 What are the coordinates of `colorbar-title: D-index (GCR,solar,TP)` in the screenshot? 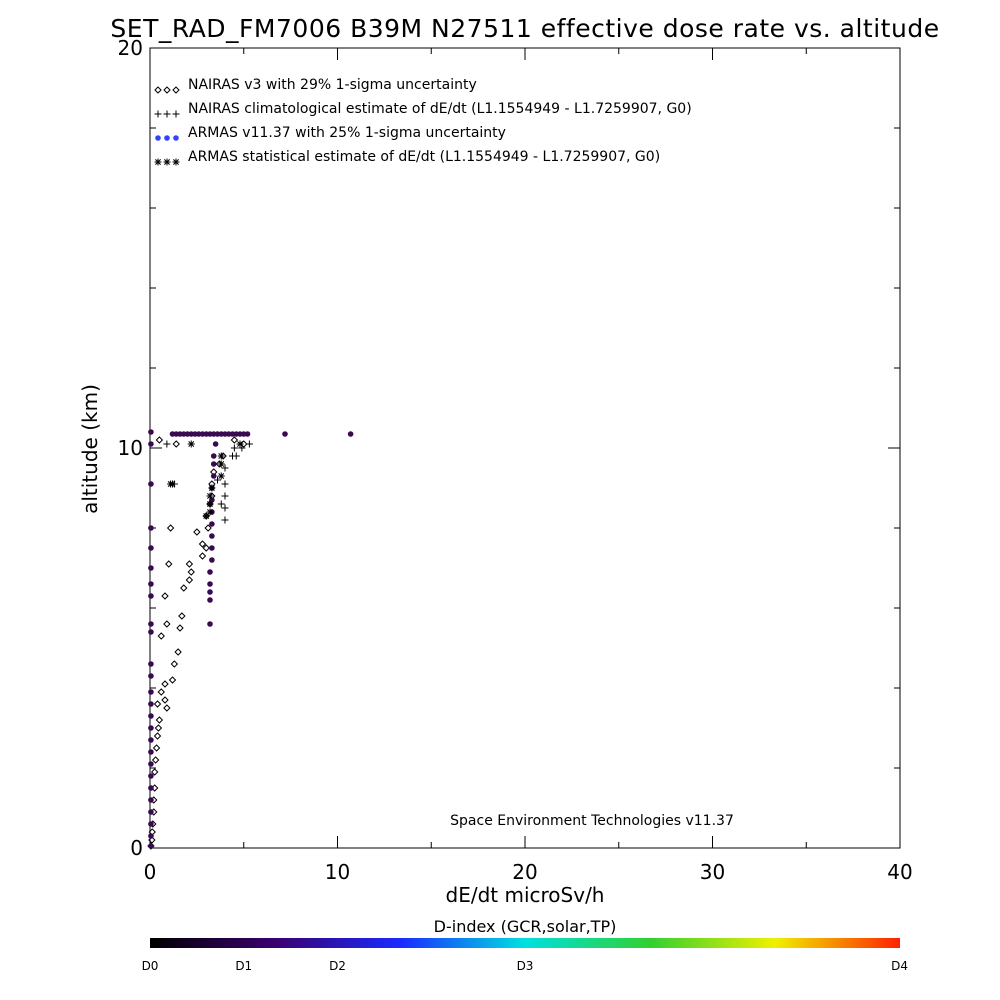 It's located at (525, 926).